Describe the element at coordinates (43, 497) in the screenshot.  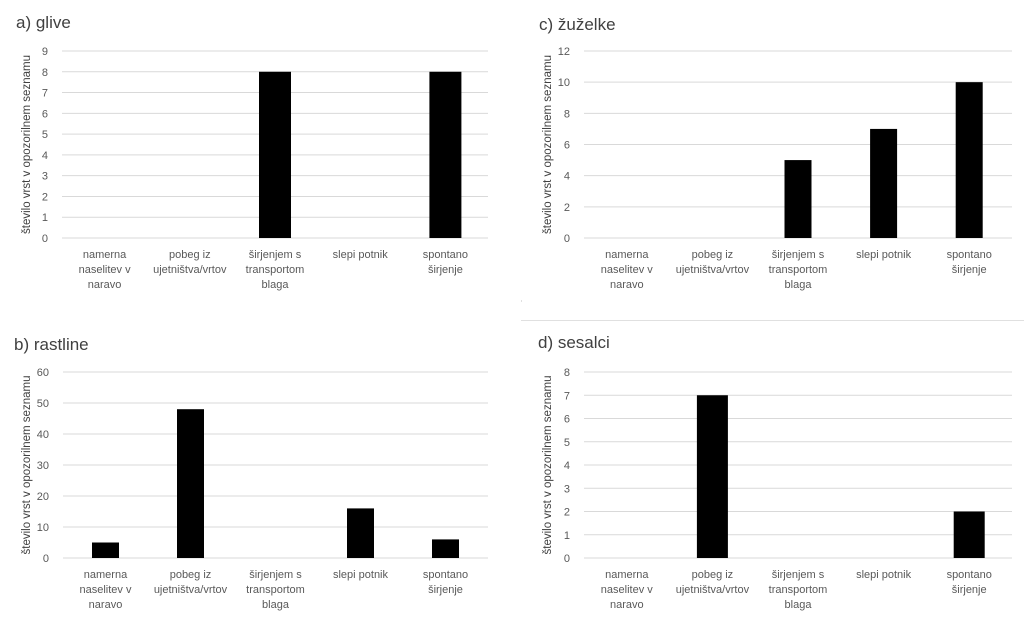
I see `y-tick-label: 20` at that location.